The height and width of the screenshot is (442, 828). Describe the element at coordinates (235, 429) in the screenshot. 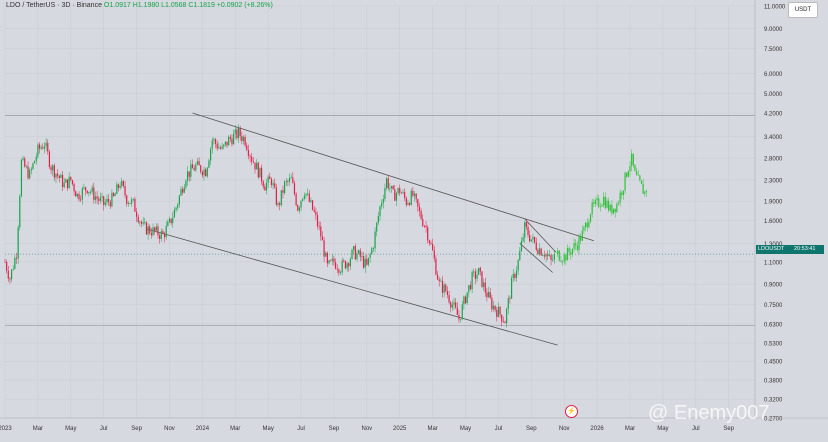

I see `x-tick-label: Mar` at that location.